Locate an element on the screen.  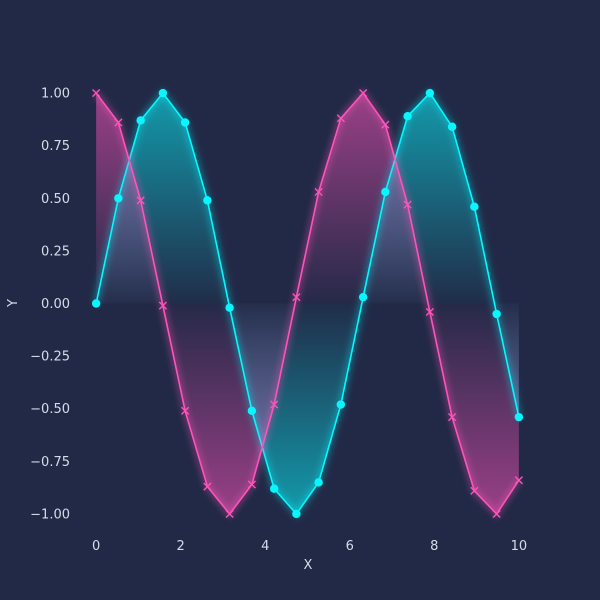
x-axis-label: X is located at coordinates (308, 565).